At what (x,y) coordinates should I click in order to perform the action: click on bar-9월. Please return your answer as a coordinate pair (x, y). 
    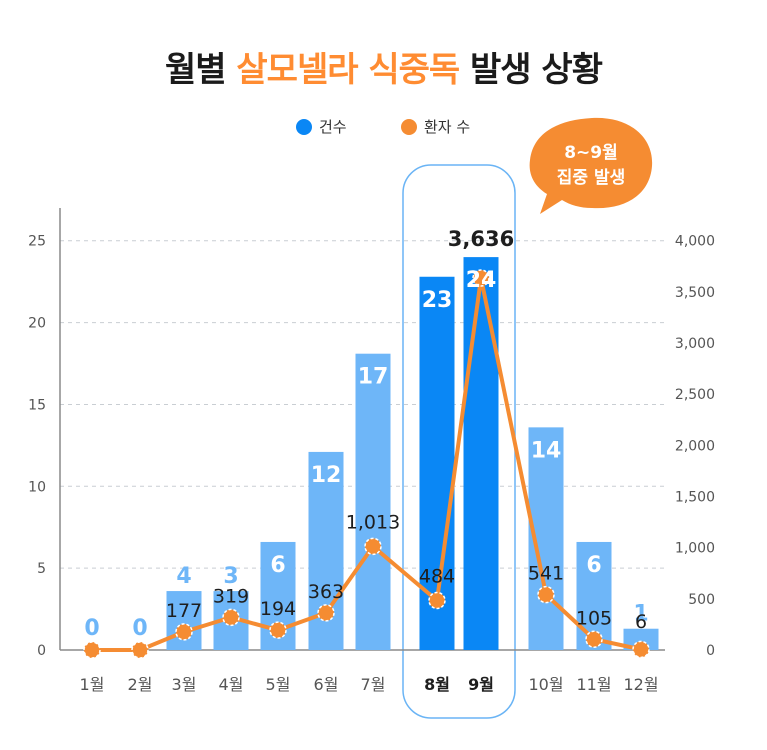
    Looking at the image, I should click on (481, 453).